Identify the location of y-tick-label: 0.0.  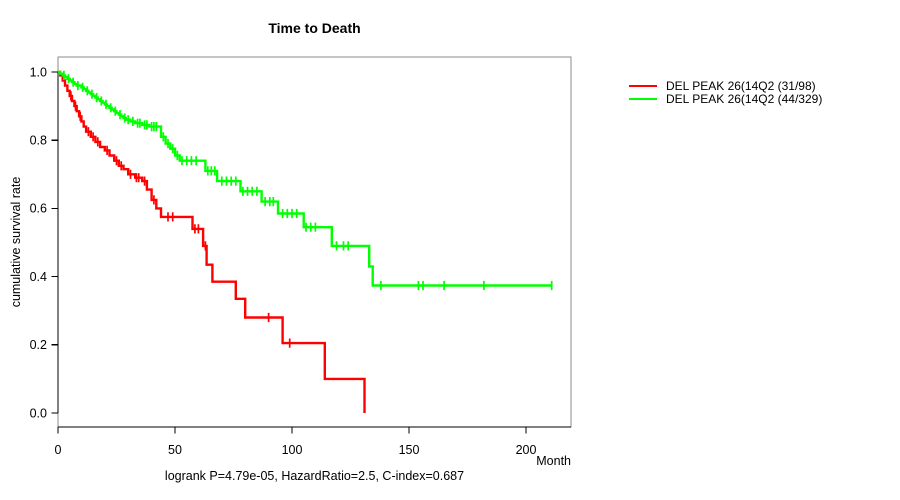
(38, 413).